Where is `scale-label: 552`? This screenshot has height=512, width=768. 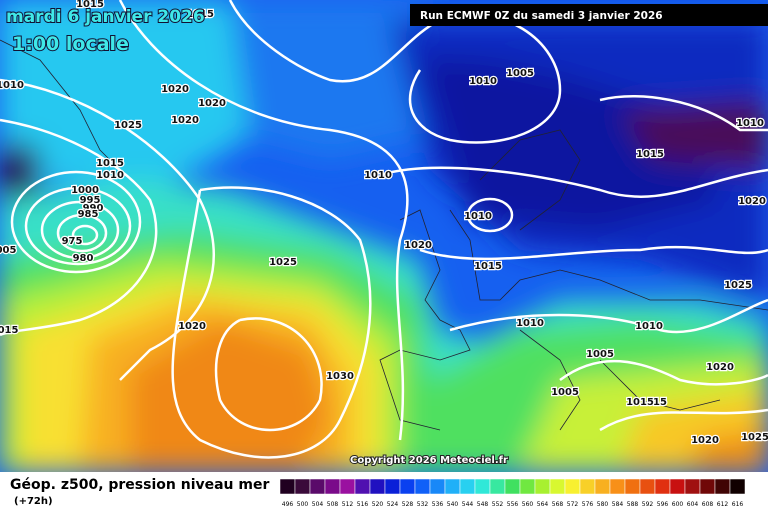
scale-label: 552 is located at coordinates (498, 504).